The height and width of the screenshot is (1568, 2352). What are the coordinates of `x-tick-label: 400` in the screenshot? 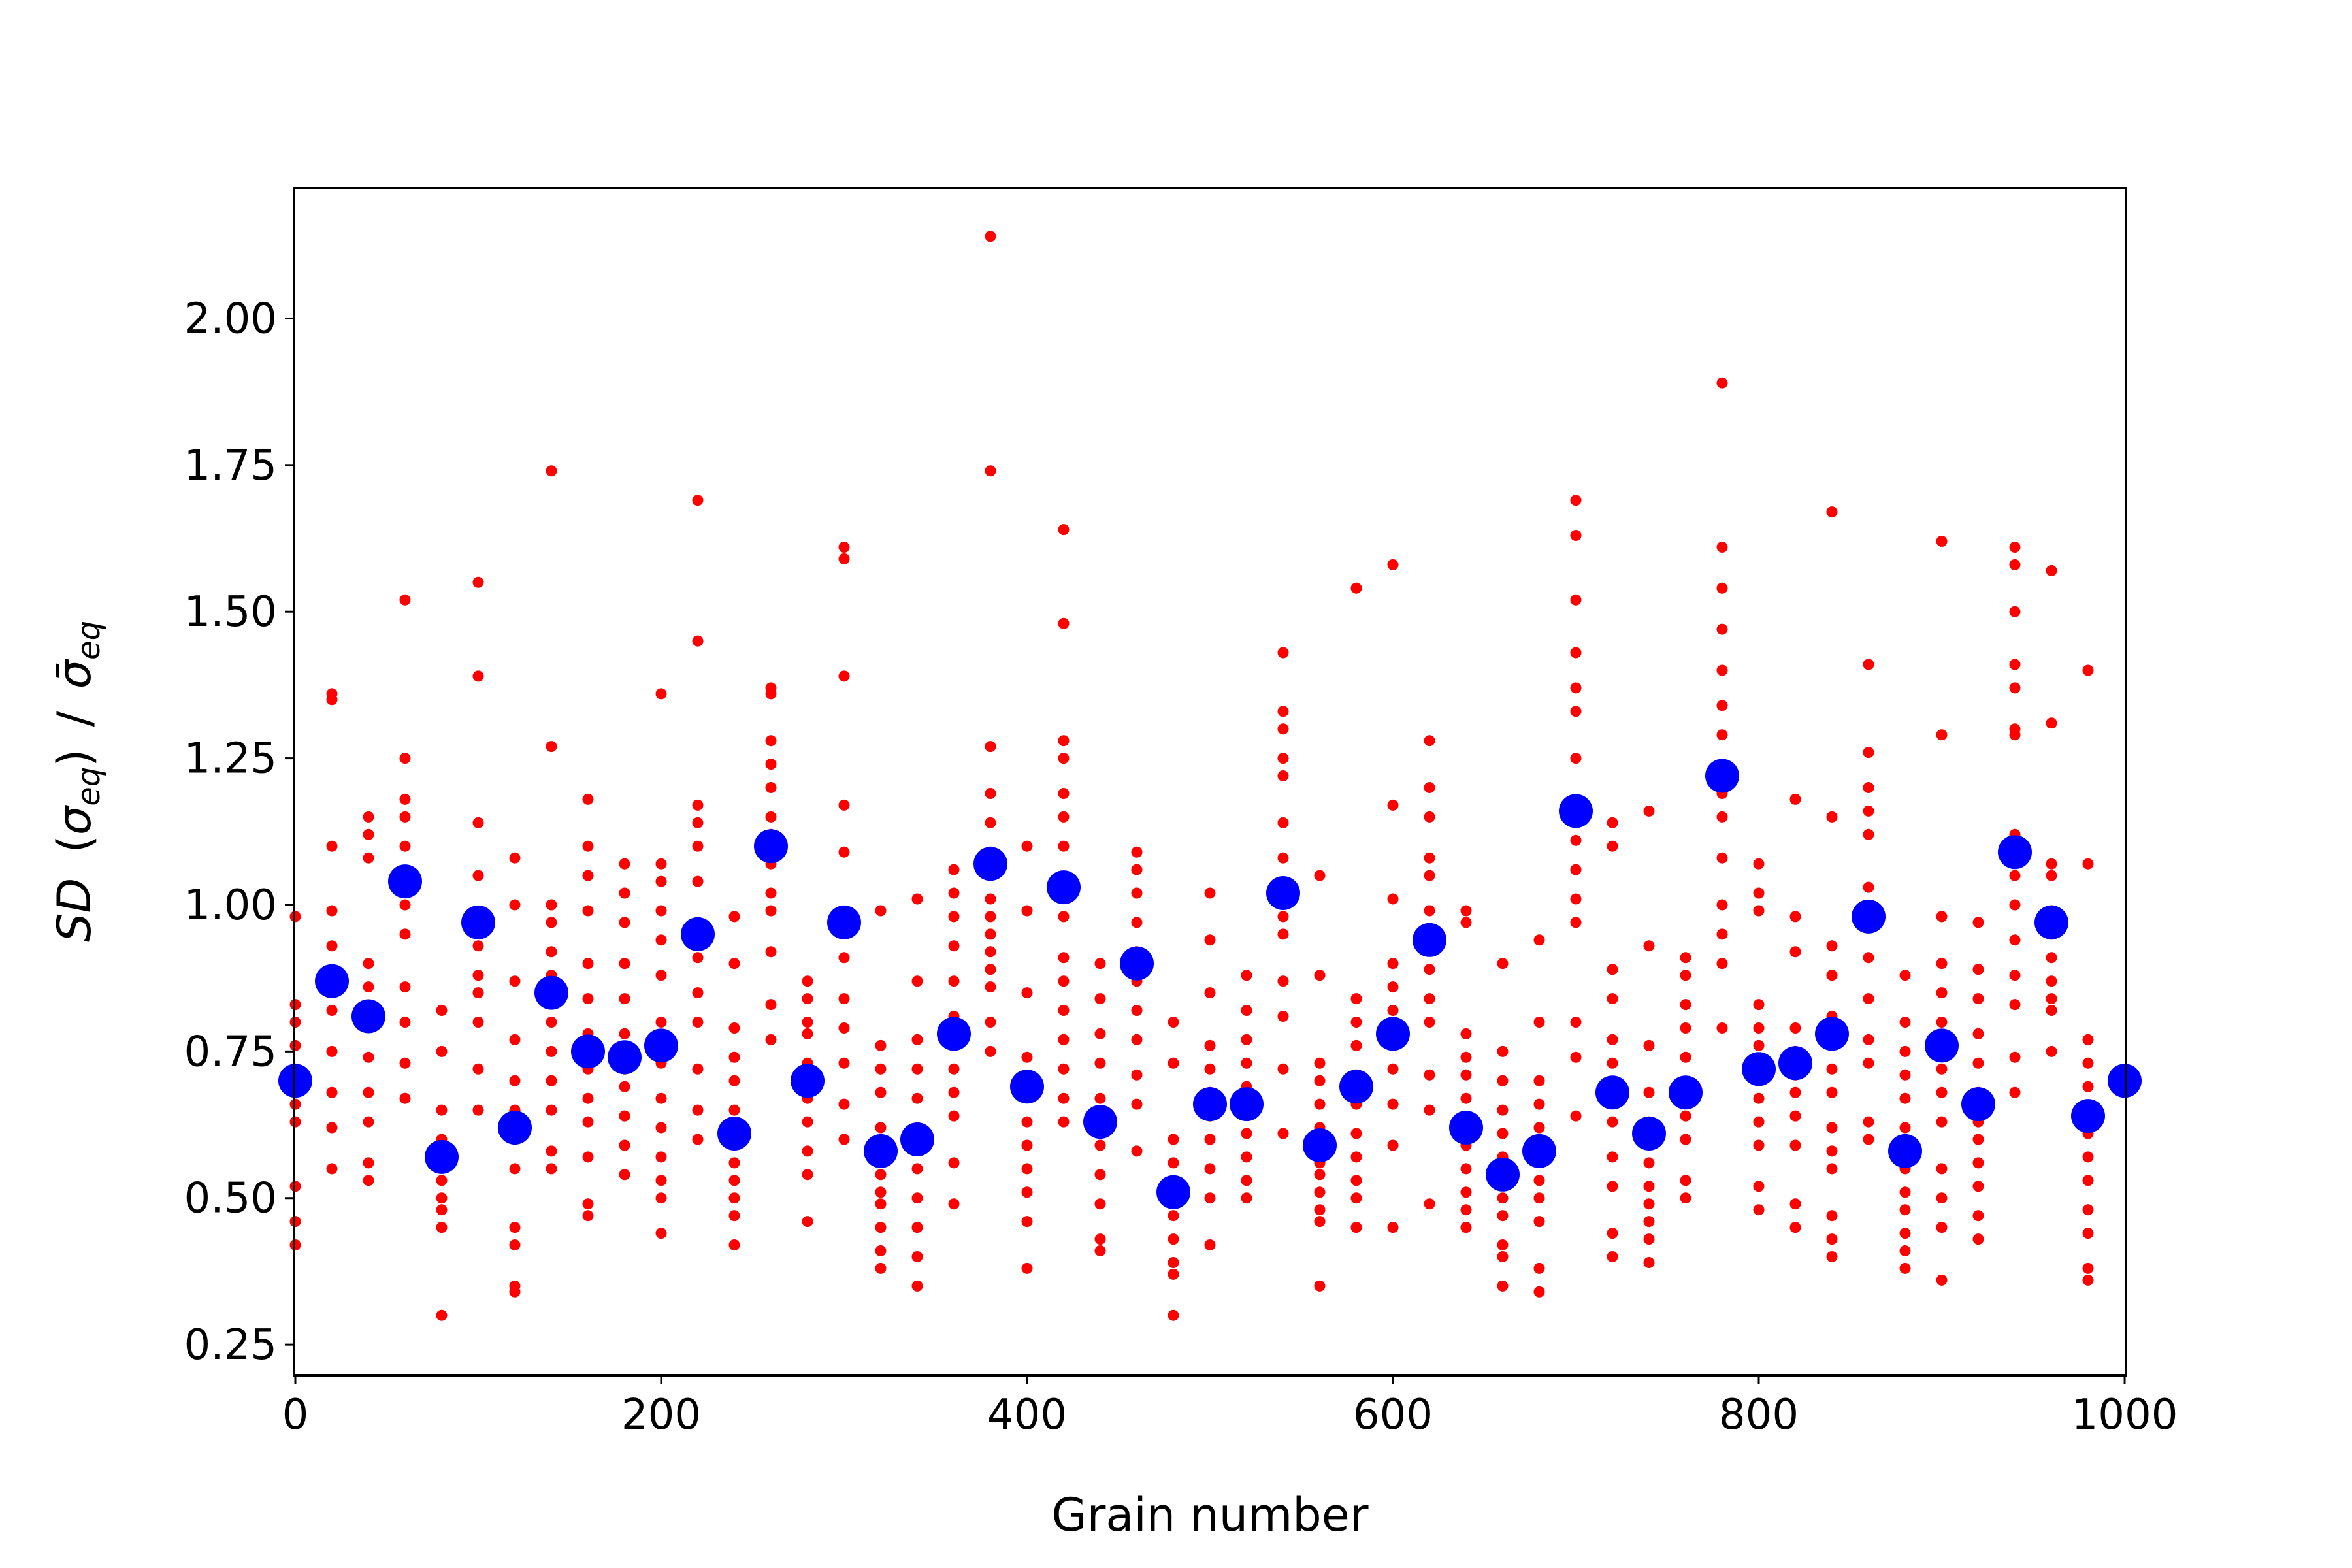 It's located at (1027, 1415).